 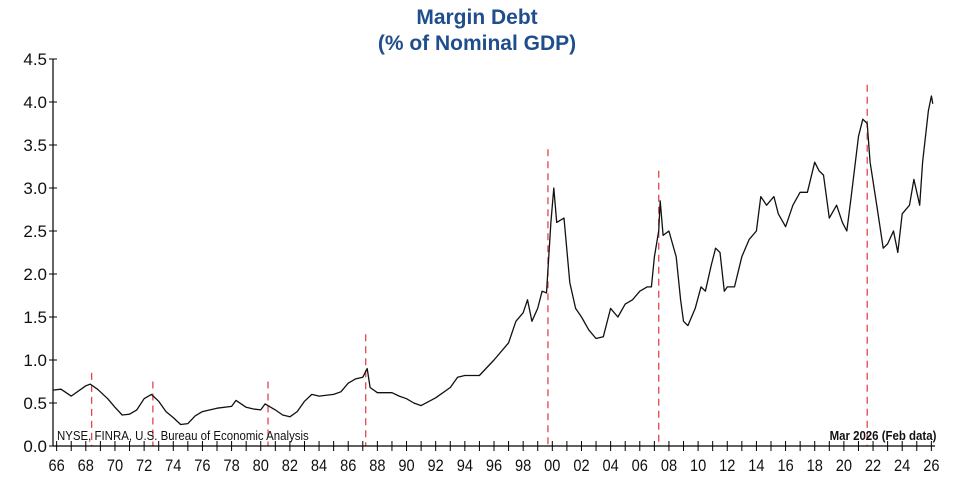 I want to click on x-tick-label: 70, so click(x=115, y=466).